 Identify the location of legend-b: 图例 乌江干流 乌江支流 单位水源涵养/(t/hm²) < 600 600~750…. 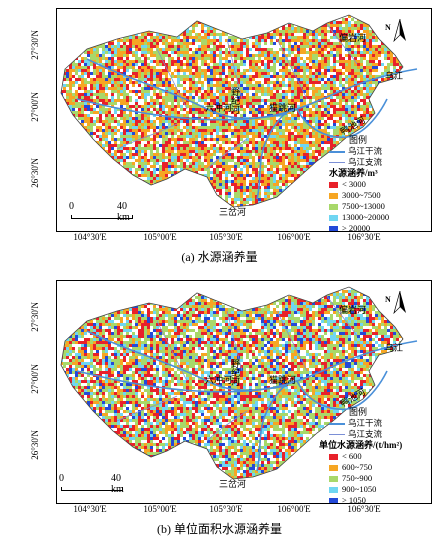
(361, 455).